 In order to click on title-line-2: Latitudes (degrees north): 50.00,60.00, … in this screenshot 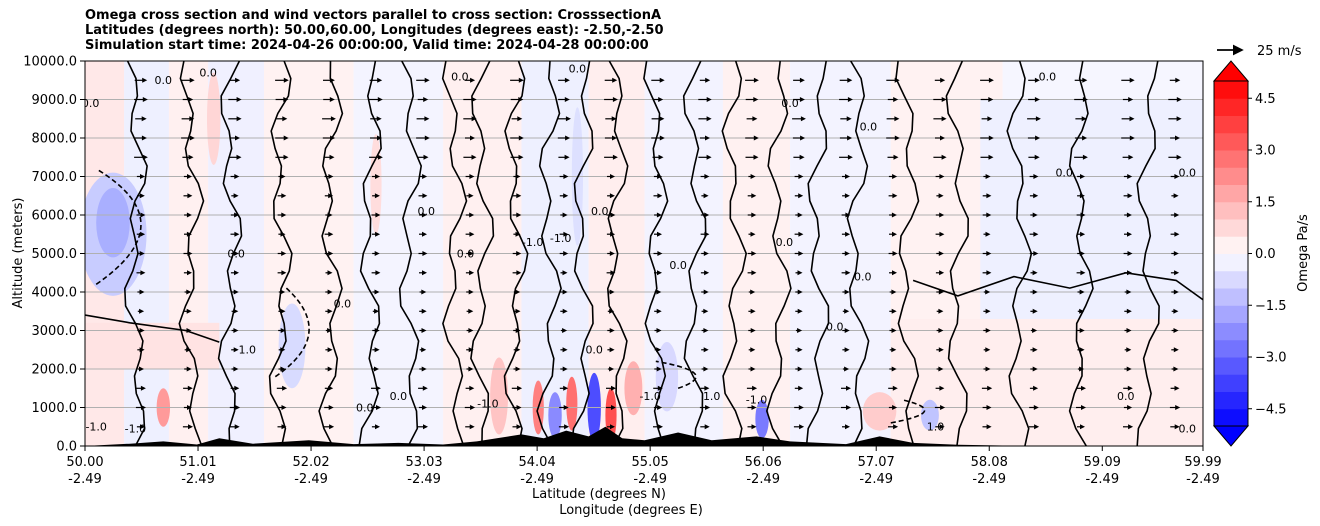, I will do `click(374, 30)`.